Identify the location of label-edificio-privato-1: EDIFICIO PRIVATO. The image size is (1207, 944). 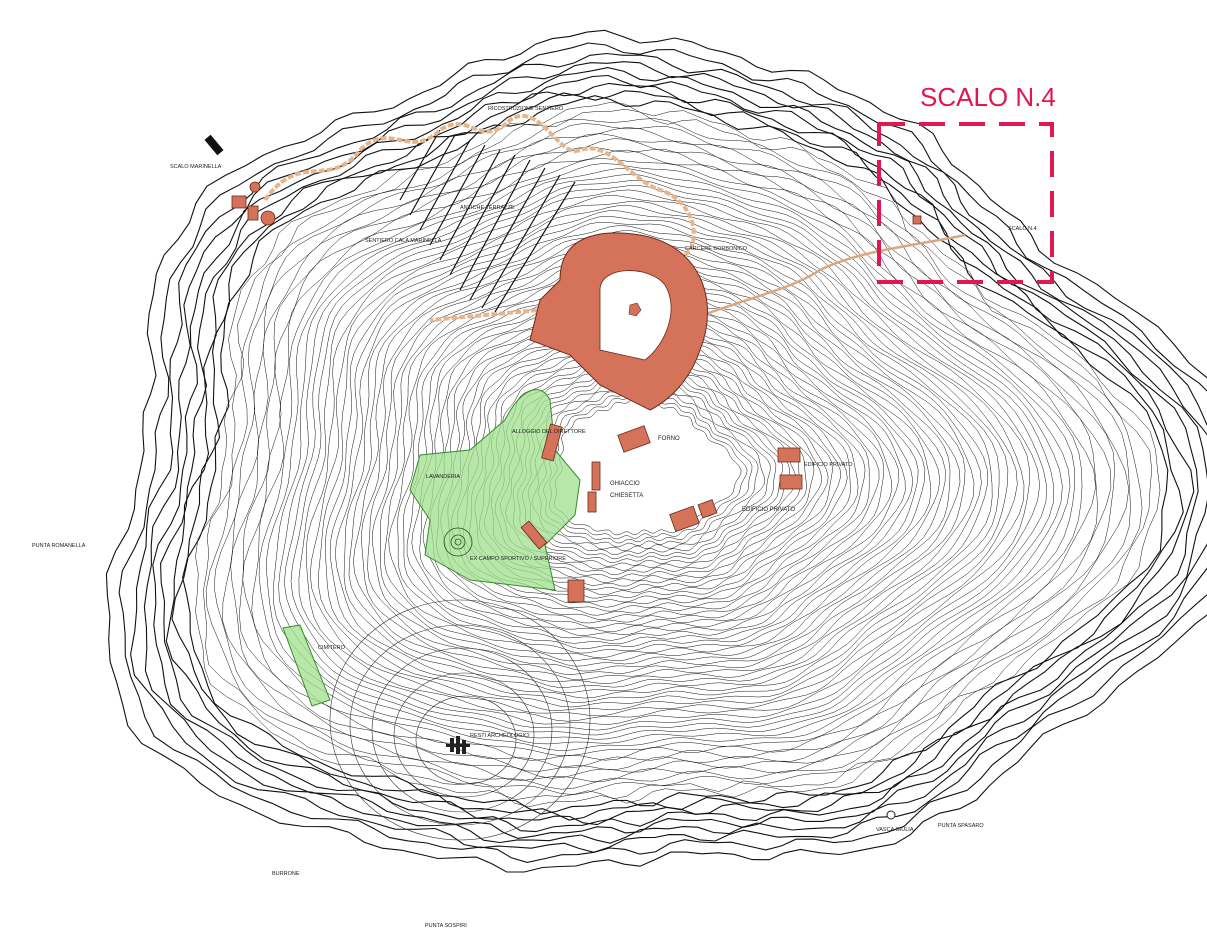
(768, 510).